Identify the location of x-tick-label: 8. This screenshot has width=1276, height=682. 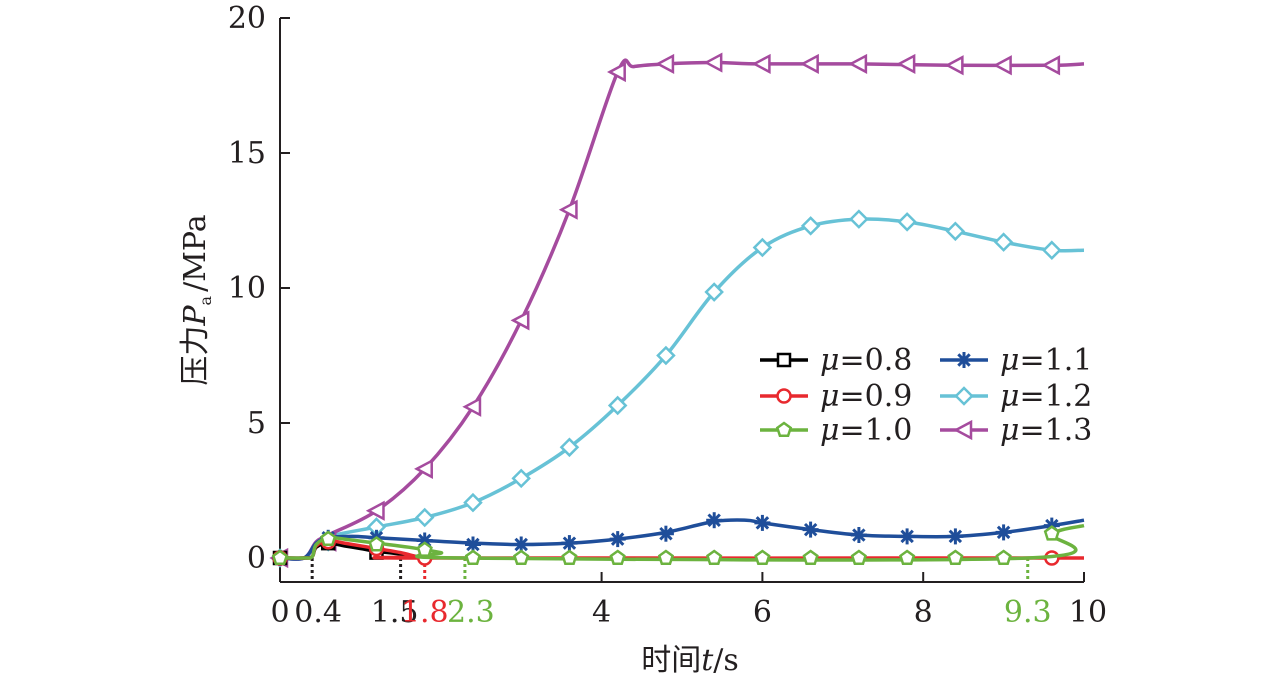
(923, 612).